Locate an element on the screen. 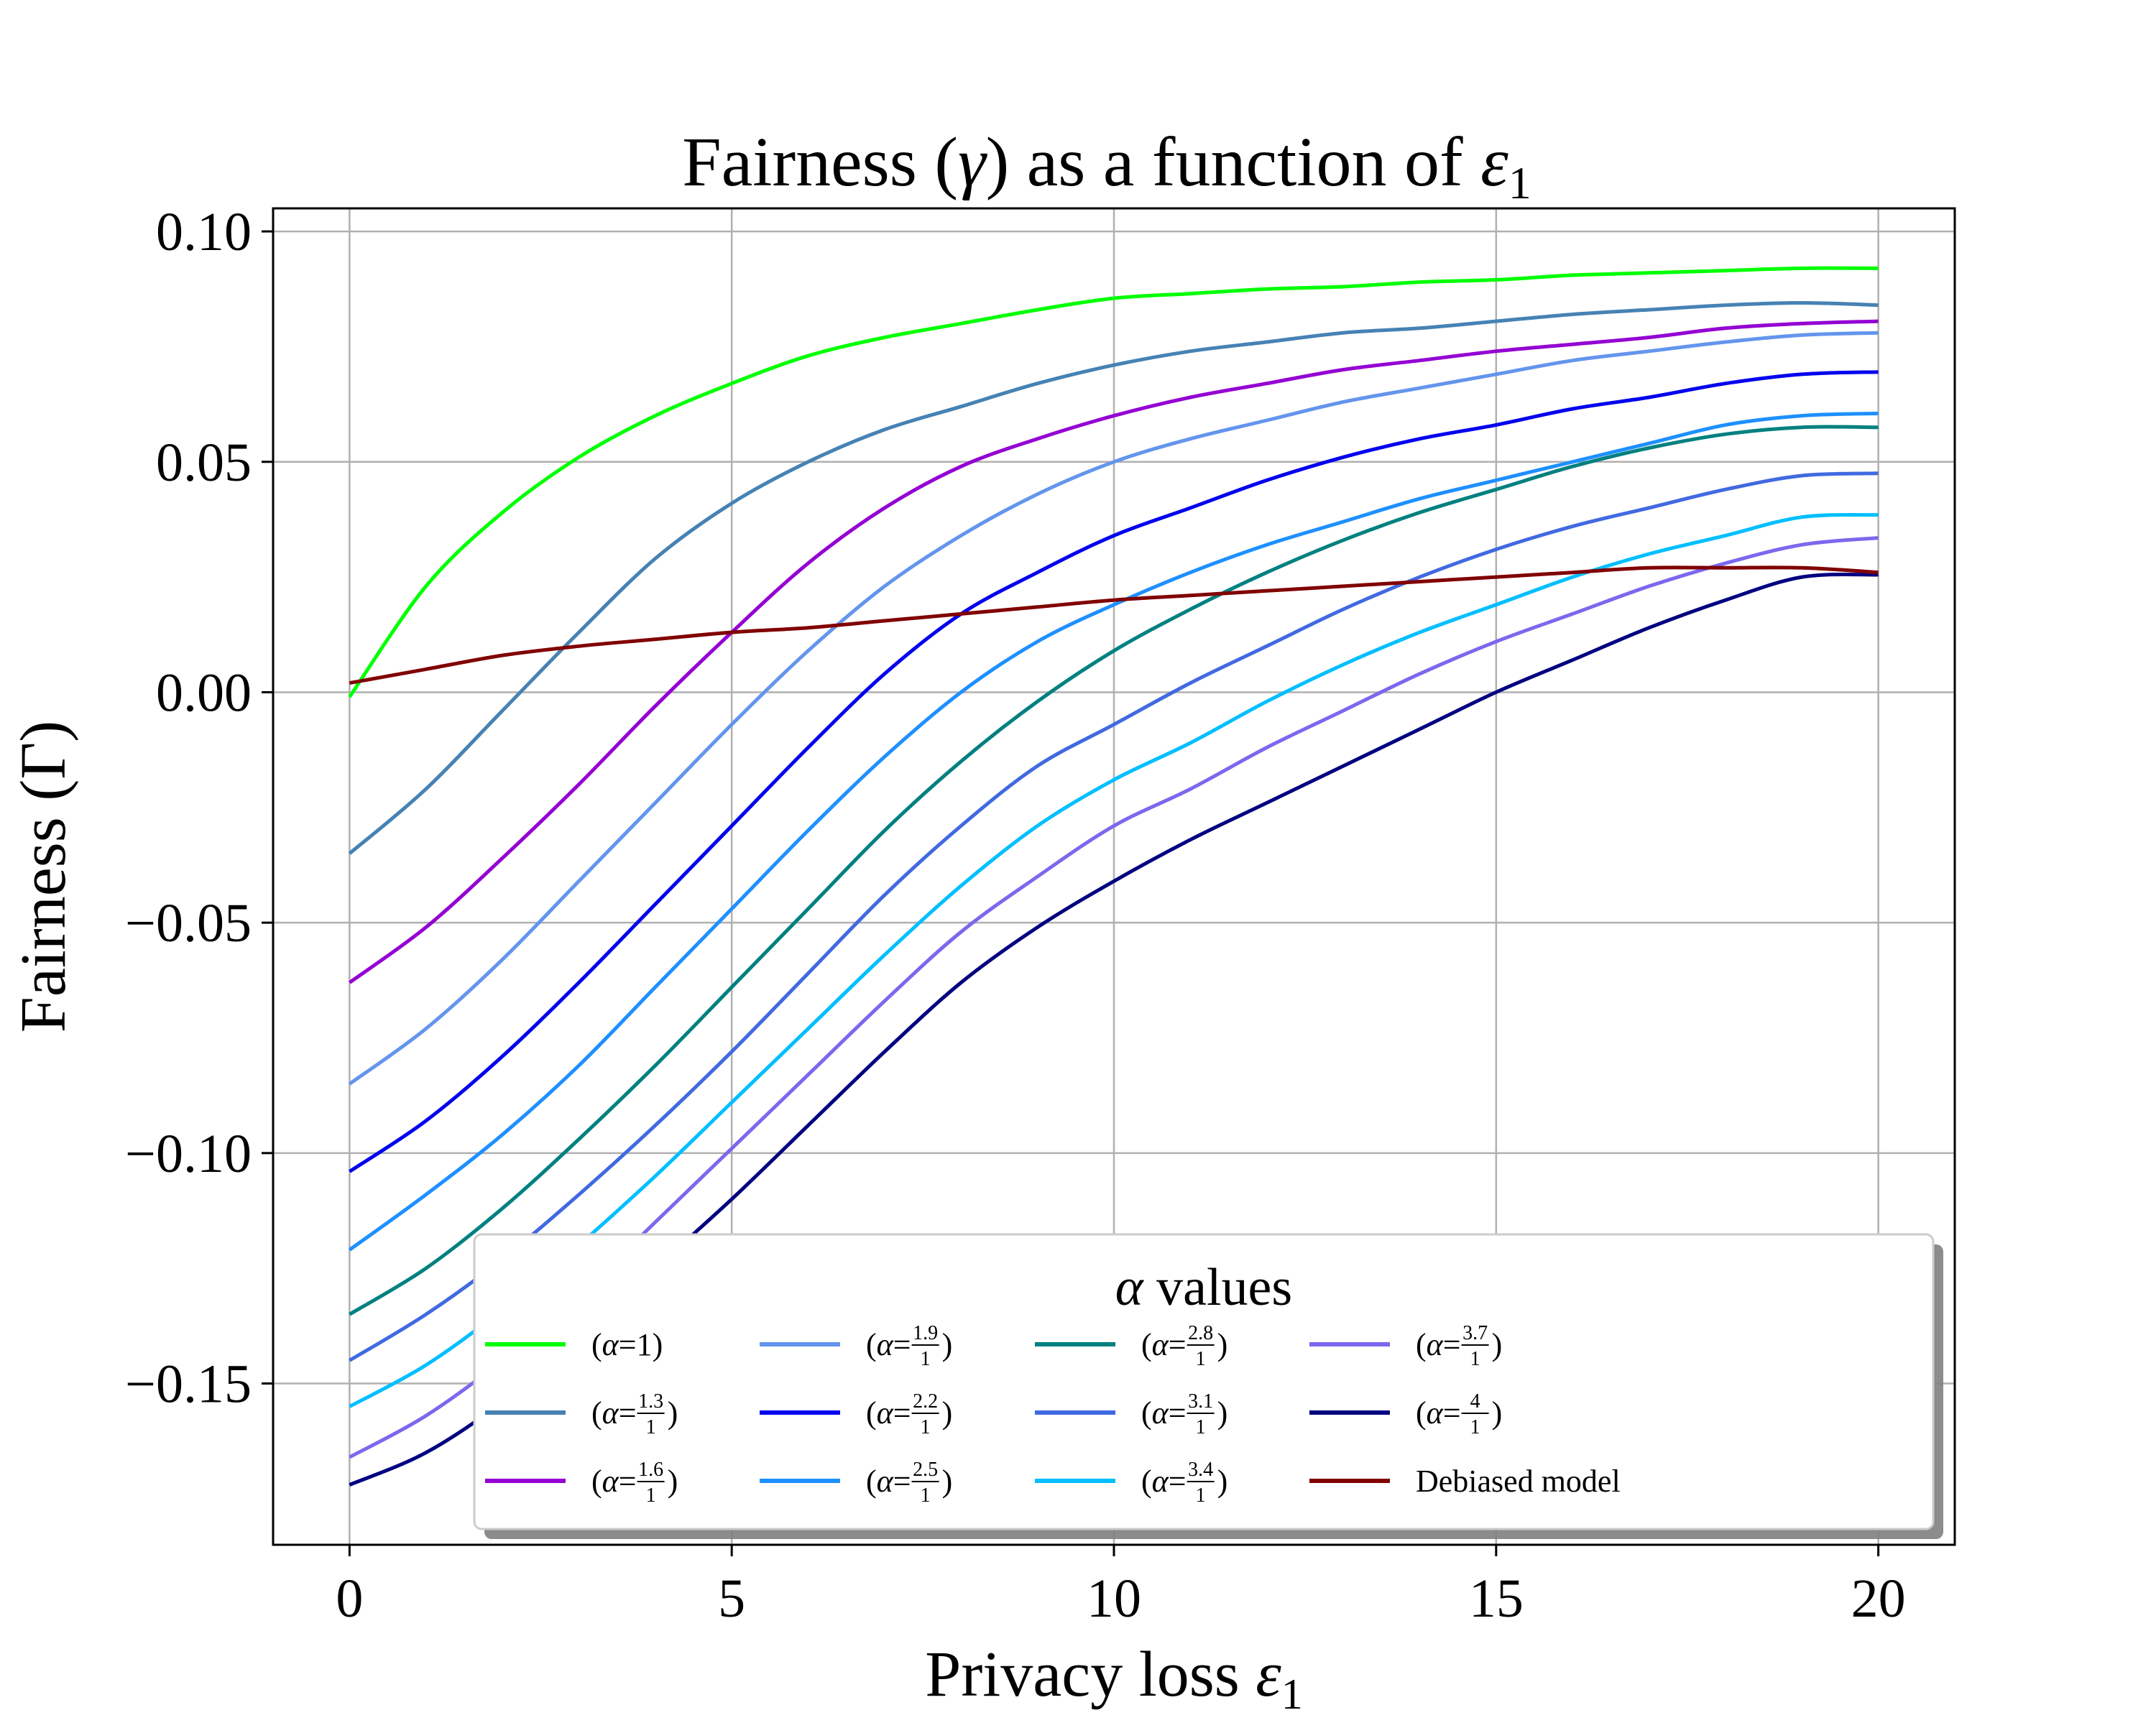  legend-frac-den-9: 1 is located at coordinates (1475, 1359).